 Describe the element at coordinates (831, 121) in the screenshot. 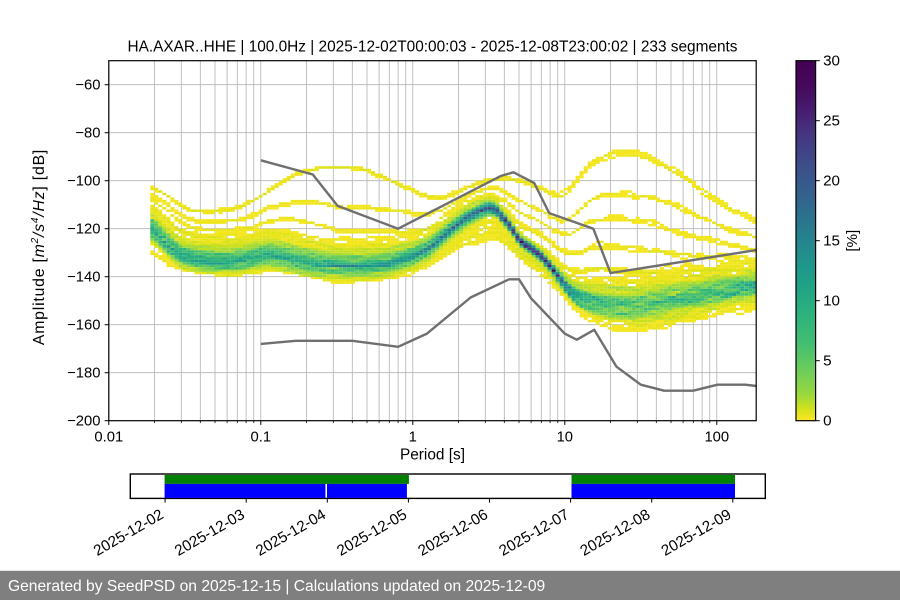

I see `svg-text: 25` at that location.